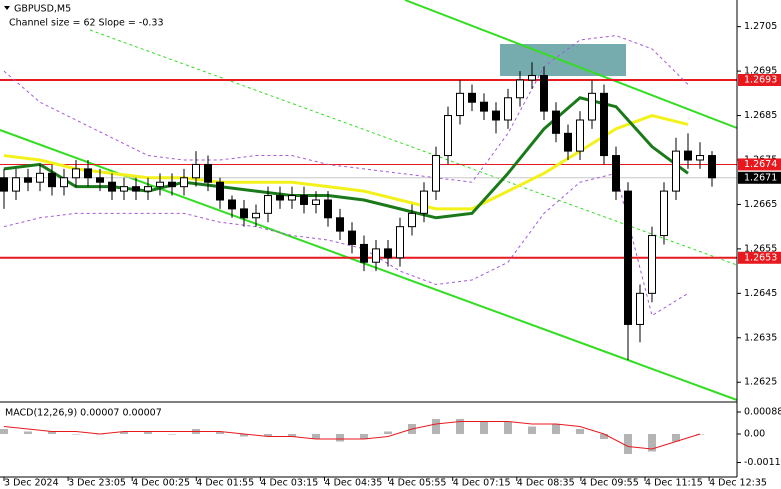  Describe the element at coordinates (760, 248) in the screenshot. I see `y-tick-label: 1.2655` at that location.